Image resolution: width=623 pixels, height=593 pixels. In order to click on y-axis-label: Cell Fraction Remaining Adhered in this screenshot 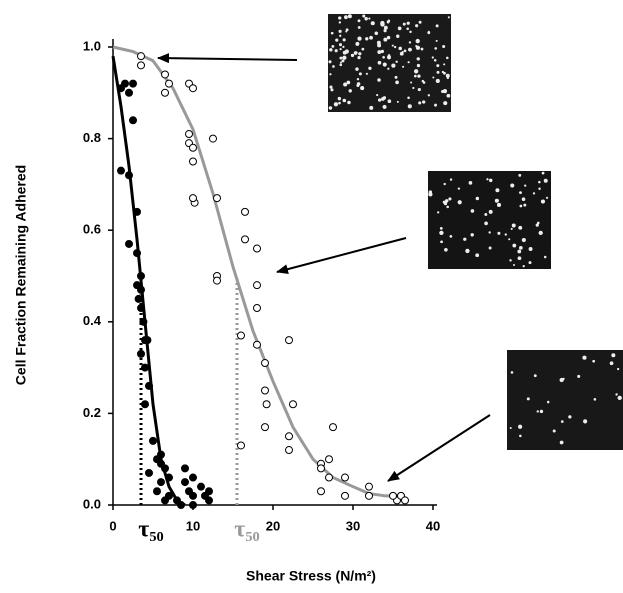, I will do `click(21, 275)`.